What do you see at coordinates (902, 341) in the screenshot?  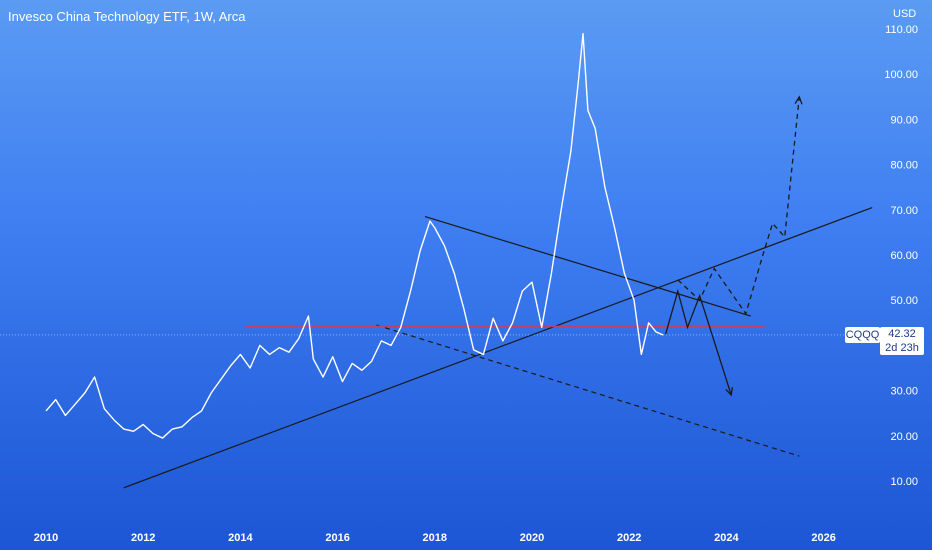 I see `price-badge: 42.32 2d 23h` at bounding box center [902, 341].